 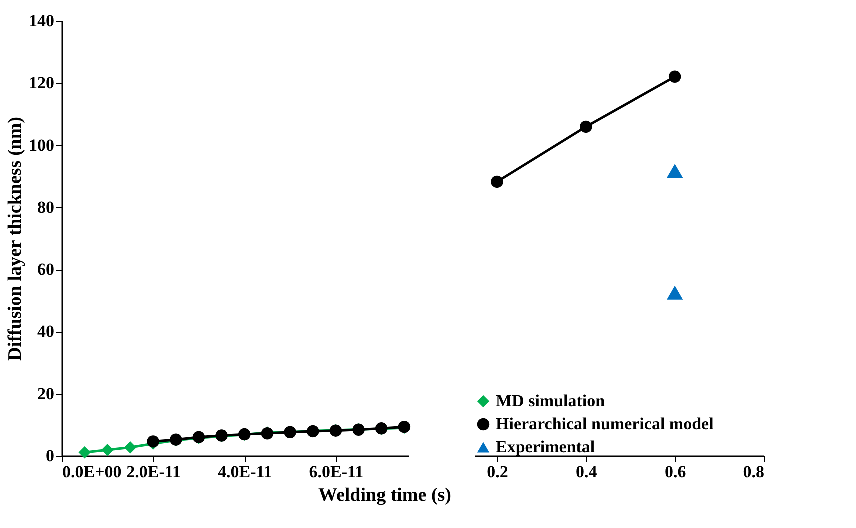 I want to click on x-tick-label: 0.0E+00, so click(x=92, y=472).